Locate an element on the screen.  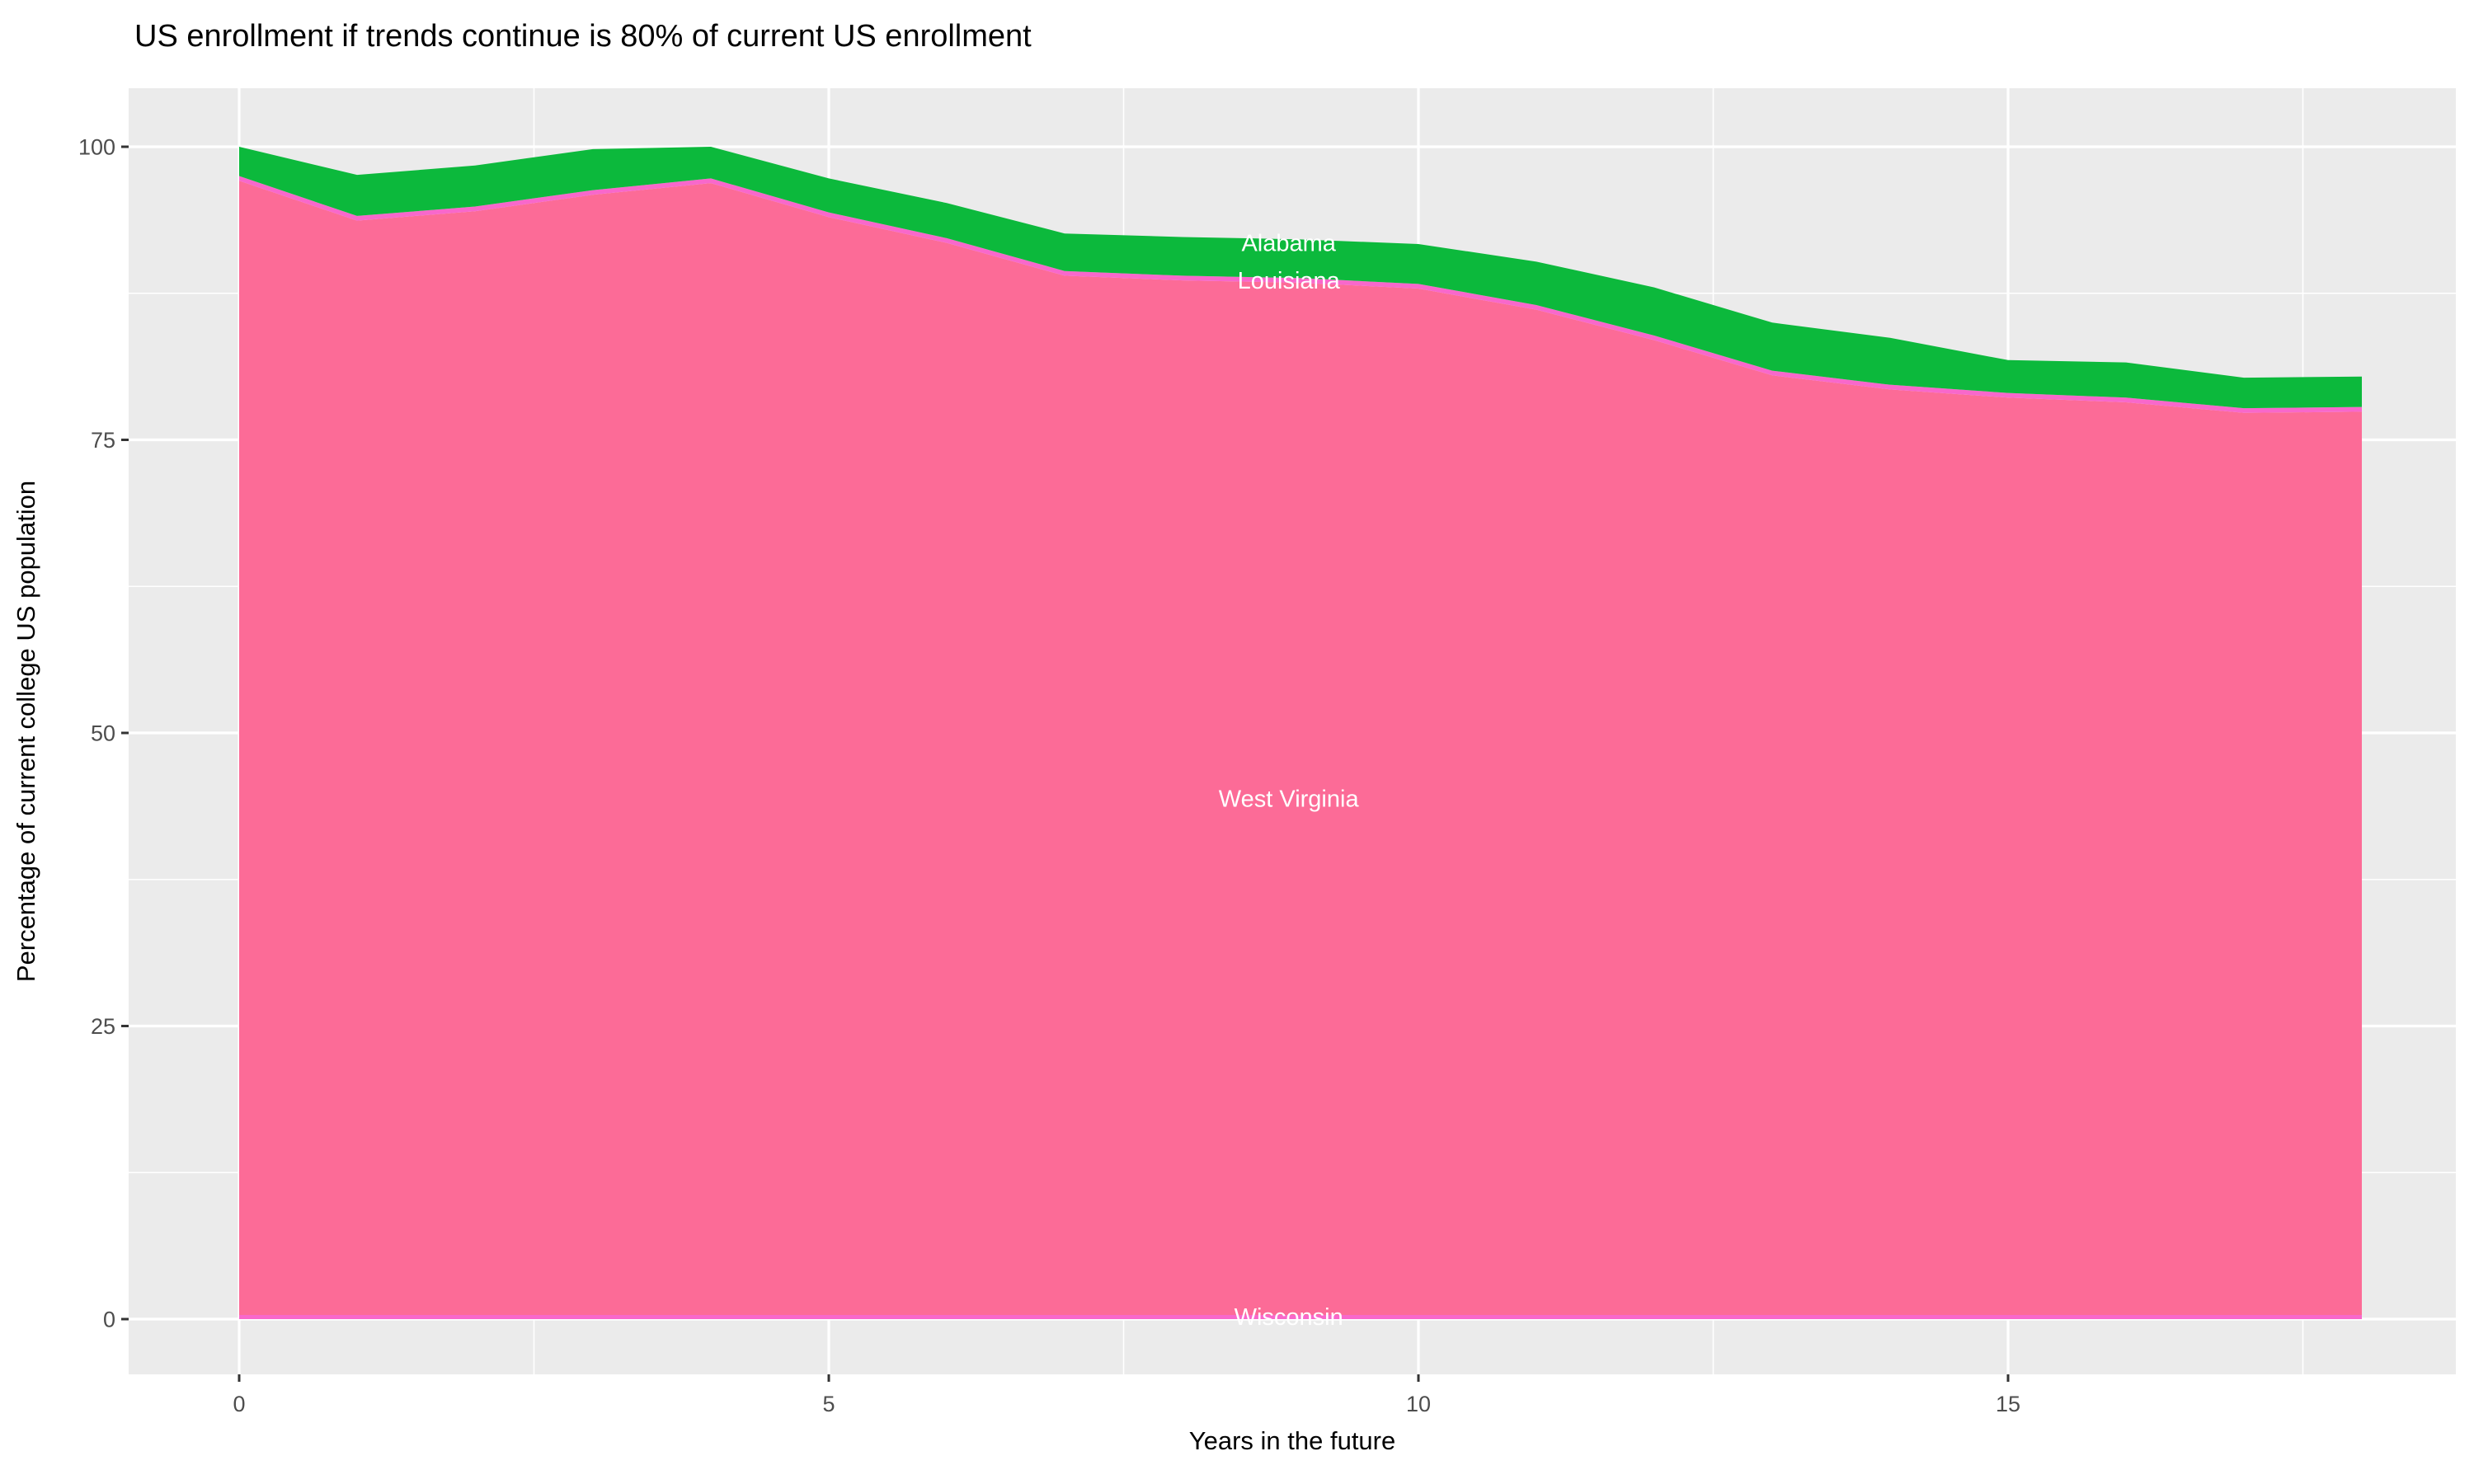
area-label-wisconsin: Wisconsin is located at coordinates (1289, 1317).